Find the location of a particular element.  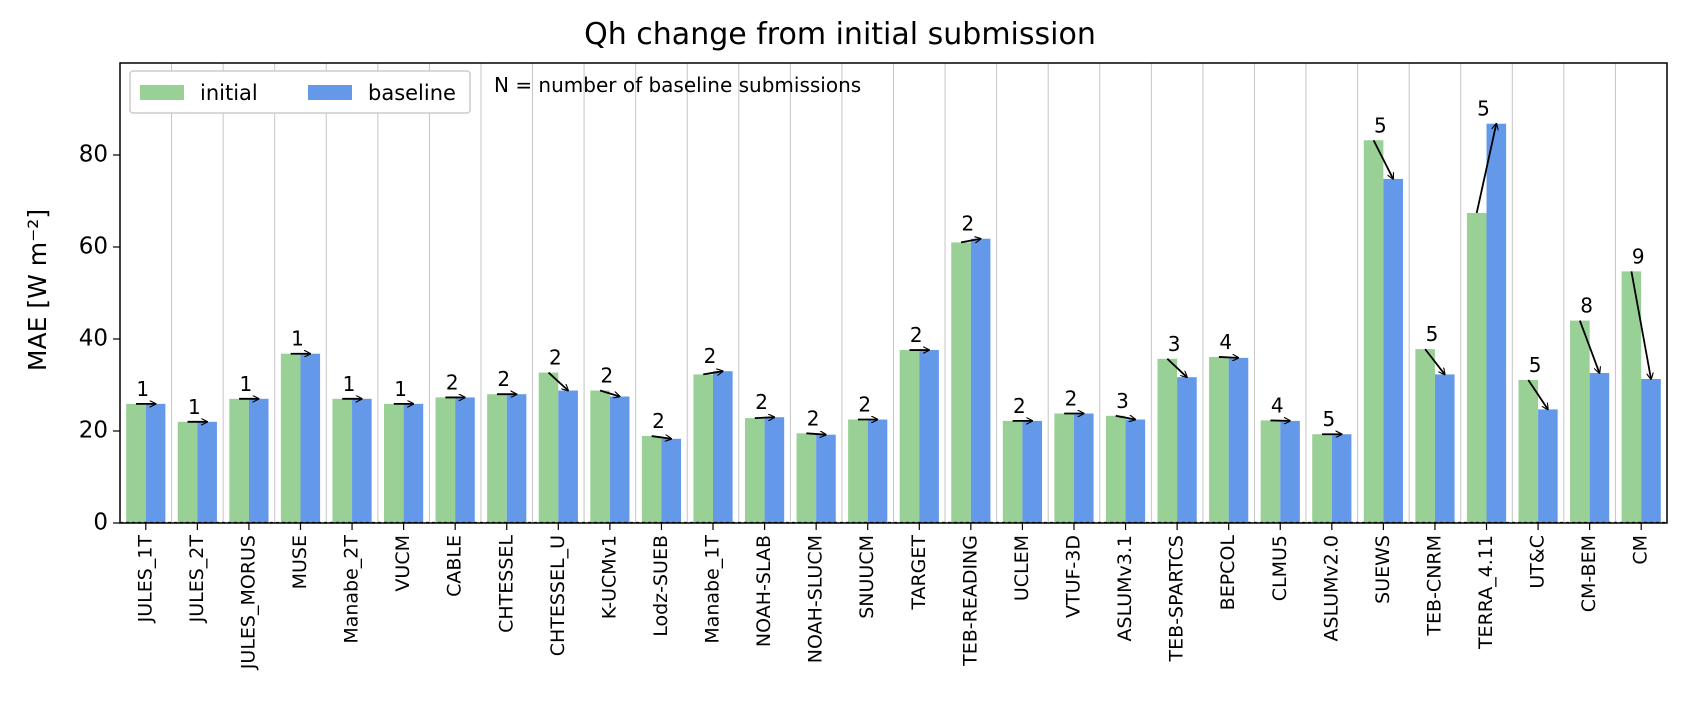

n-label: 9 is located at coordinates (1638, 256).